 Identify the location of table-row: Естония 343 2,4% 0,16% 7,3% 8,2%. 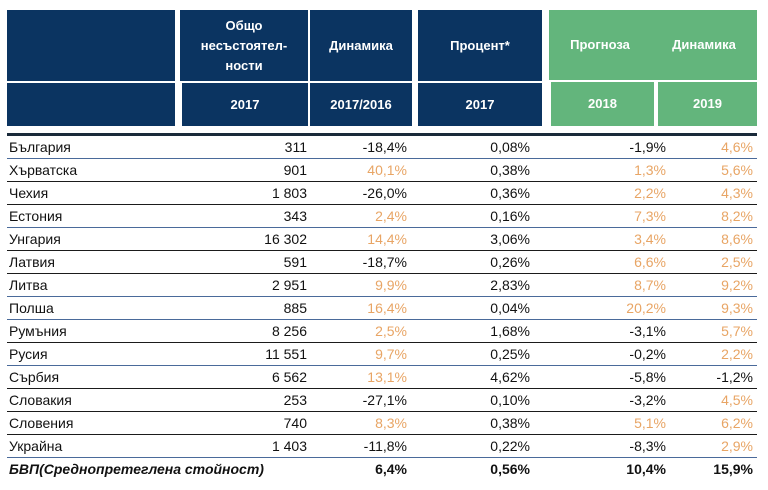
(382, 216).